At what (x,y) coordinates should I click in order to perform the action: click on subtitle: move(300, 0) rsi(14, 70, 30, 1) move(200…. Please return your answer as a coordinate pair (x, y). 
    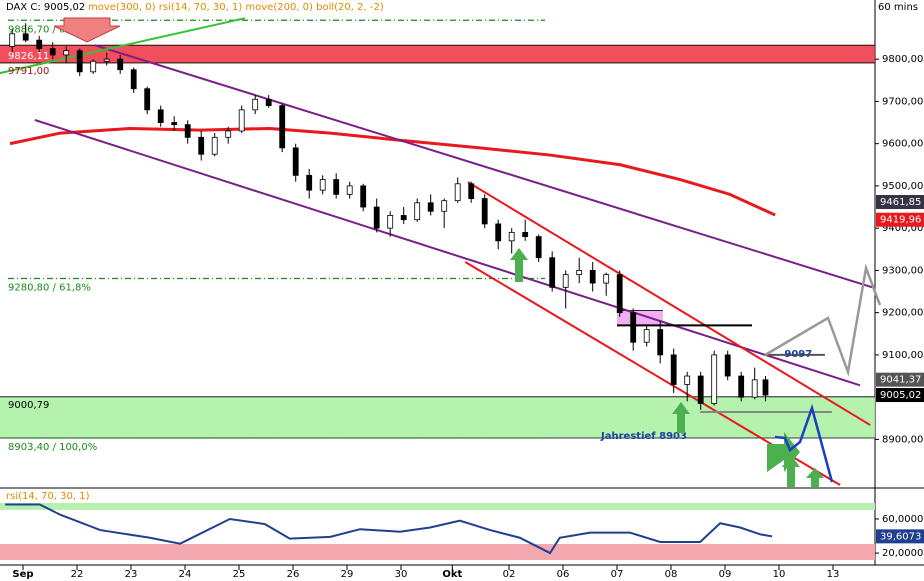
    Looking at the image, I should click on (236, 7).